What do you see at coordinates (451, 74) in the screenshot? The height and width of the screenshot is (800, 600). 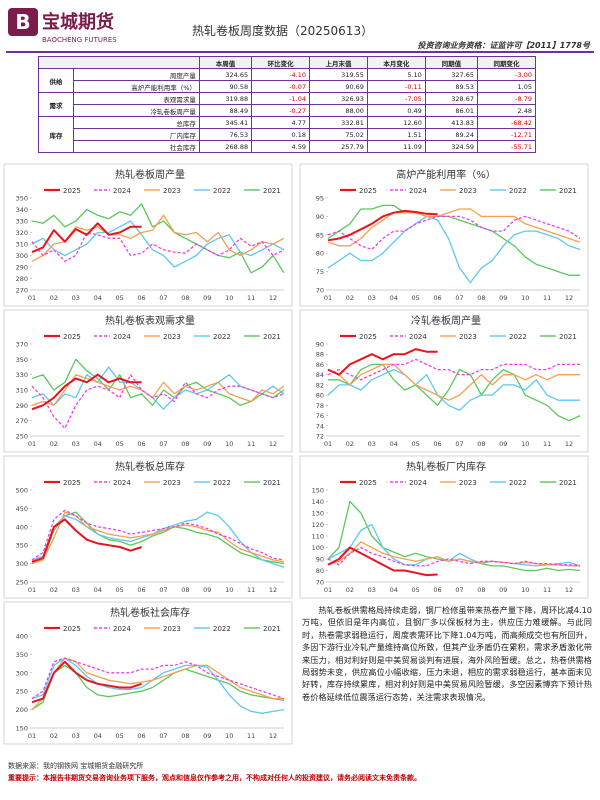 I see `table-cell: 327.65` at bounding box center [451, 74].